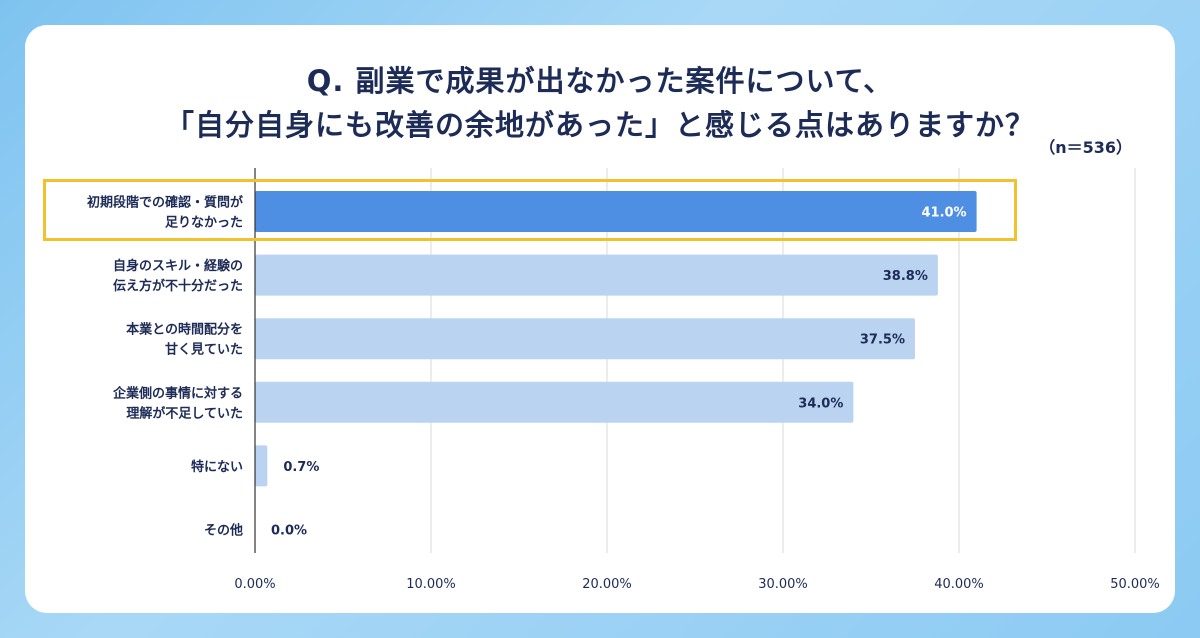 This screenshot has width=1200, height=638. What do you see at coordinates (289, 531) in the screenshot?
I see `bar-value-label: 0.0%` at bounding box center [289, 531].